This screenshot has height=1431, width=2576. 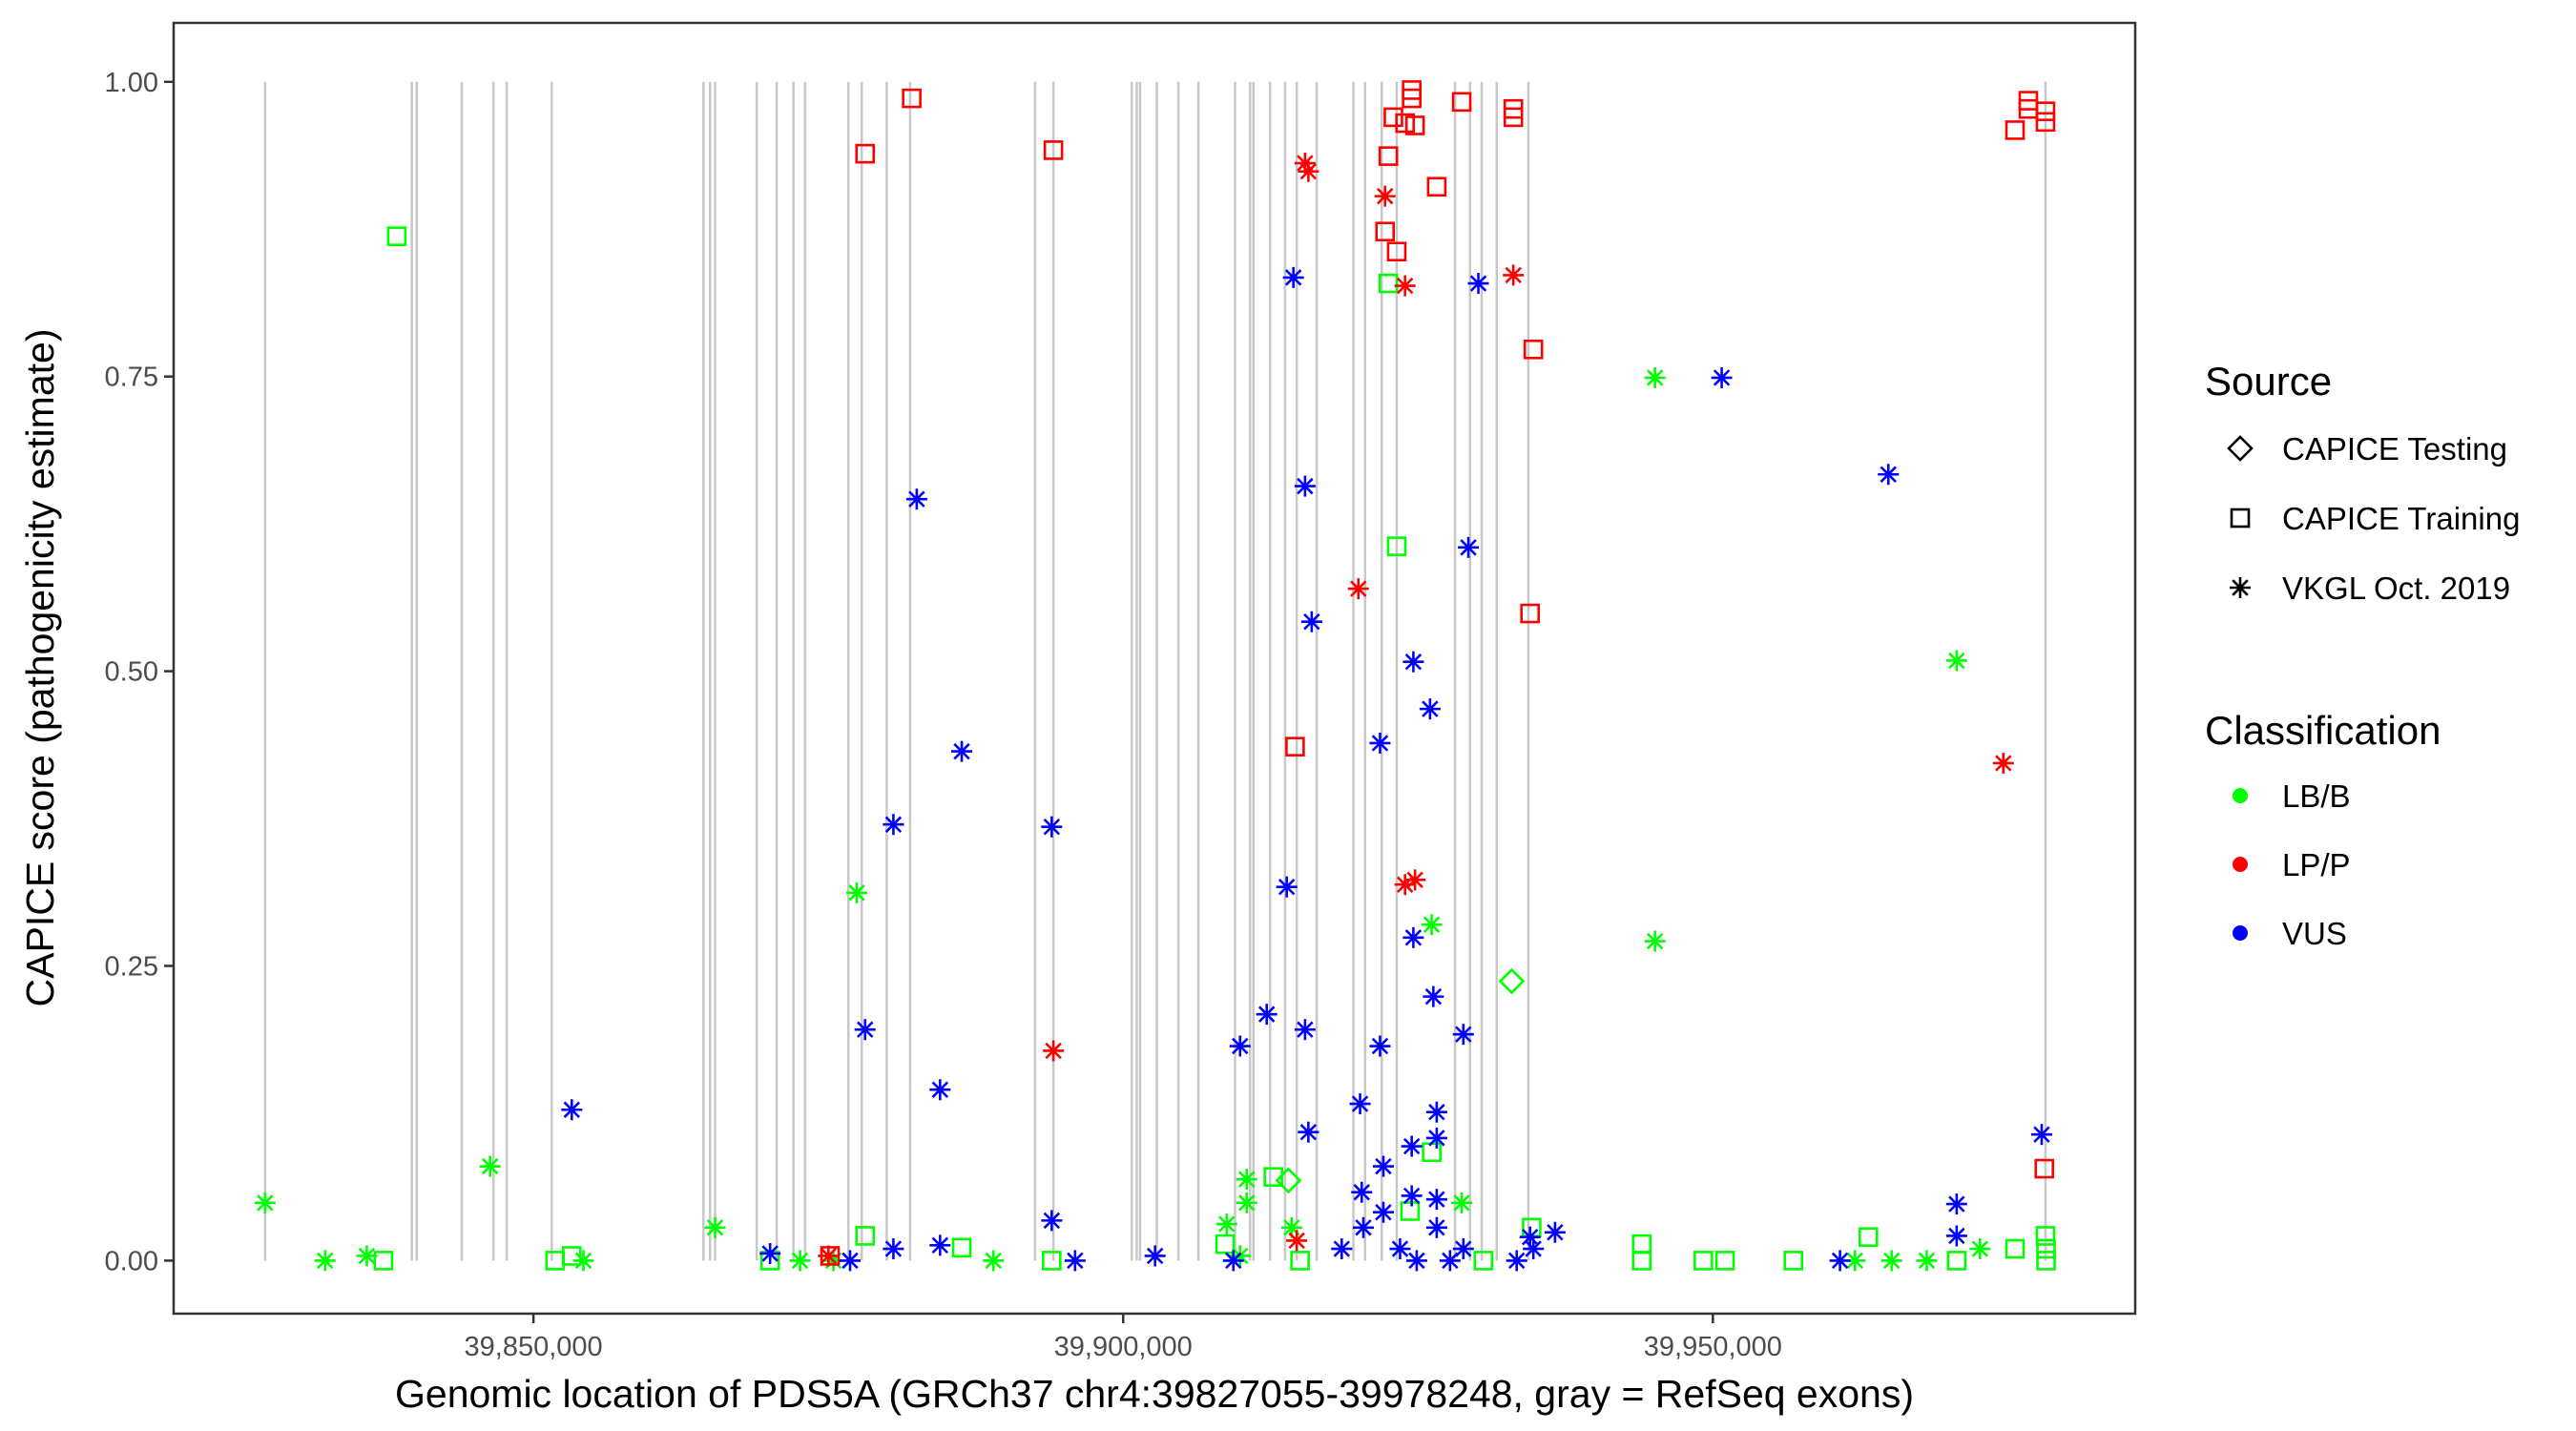 I want to click on legend-item-classification: LB/B, so click(x=2316, y=796).